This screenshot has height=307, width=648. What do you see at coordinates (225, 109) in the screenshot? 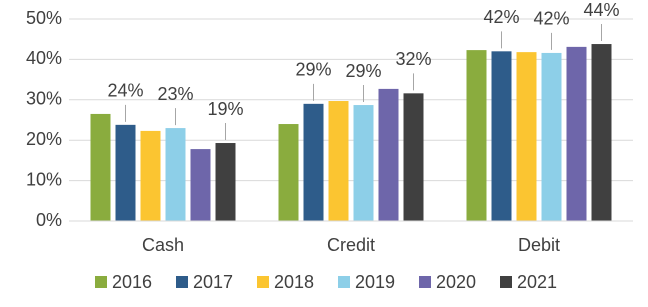
I see `data-label: 19%` at bounding box center [225, 109].